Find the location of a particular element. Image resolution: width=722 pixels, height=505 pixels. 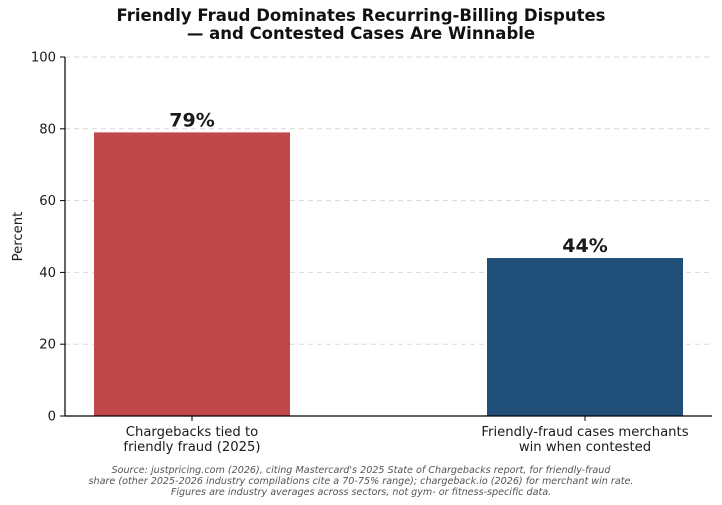

category-label-2-line-2: win when contested is located at coordinates (585, 447).